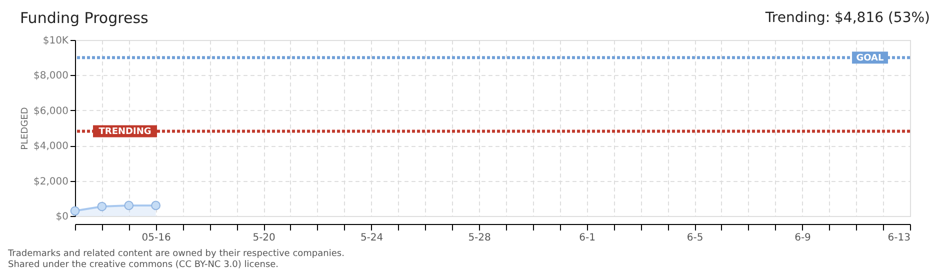 The height and width of the screenshot is (270, 940). Describe the element at coordinates (51, 111) in the screenshot. I see `y-tick-label: $6,000` at that location.